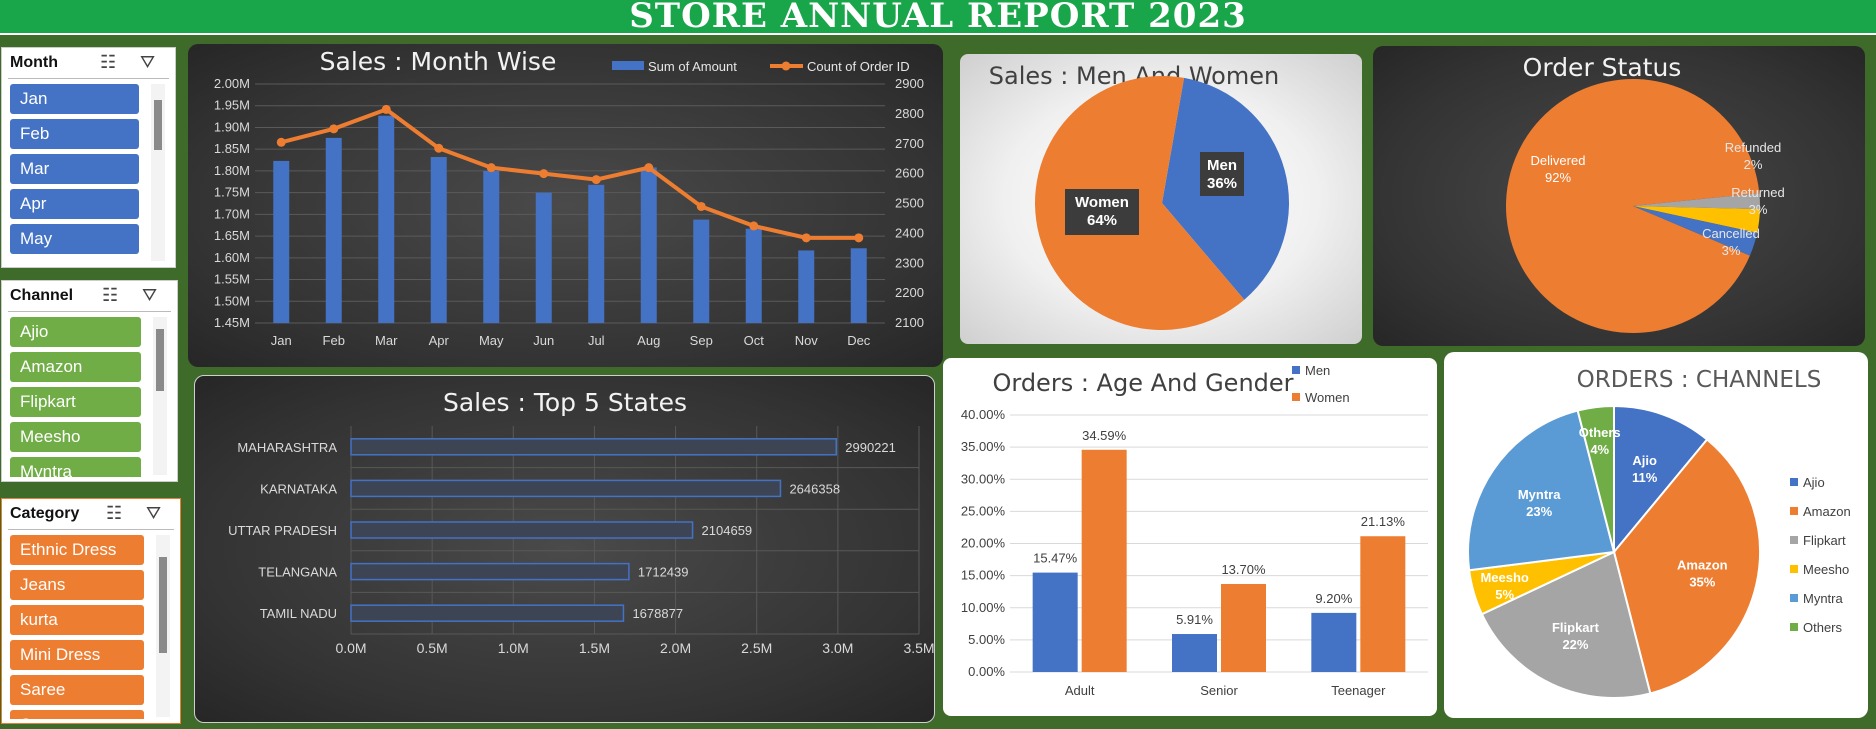  Describe the element at coordinates (77, 690) in the screenshot. I see `slicer-item: Saree` at that location.